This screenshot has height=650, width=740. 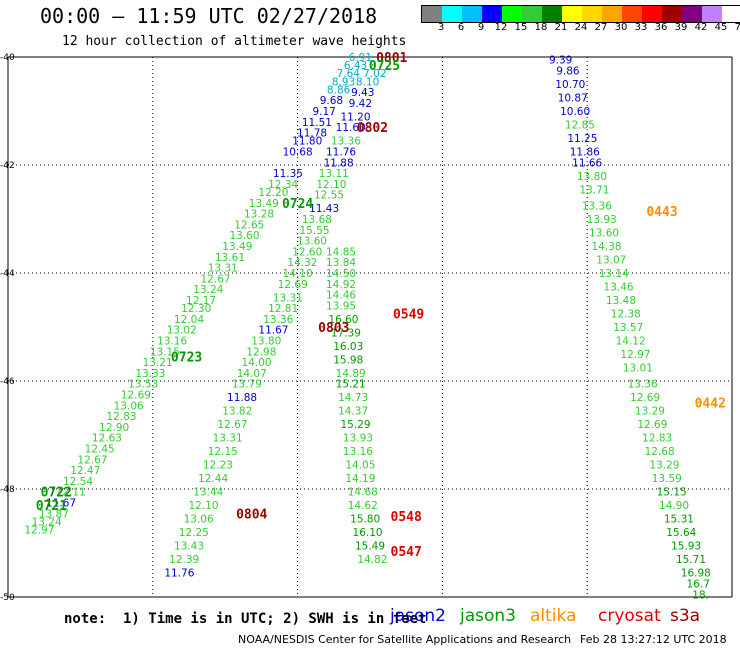 What do you see at coordinates (165, 352) in the screenshot?
I see `wave-height-value: 13.15` at bounding box center [165, 352].